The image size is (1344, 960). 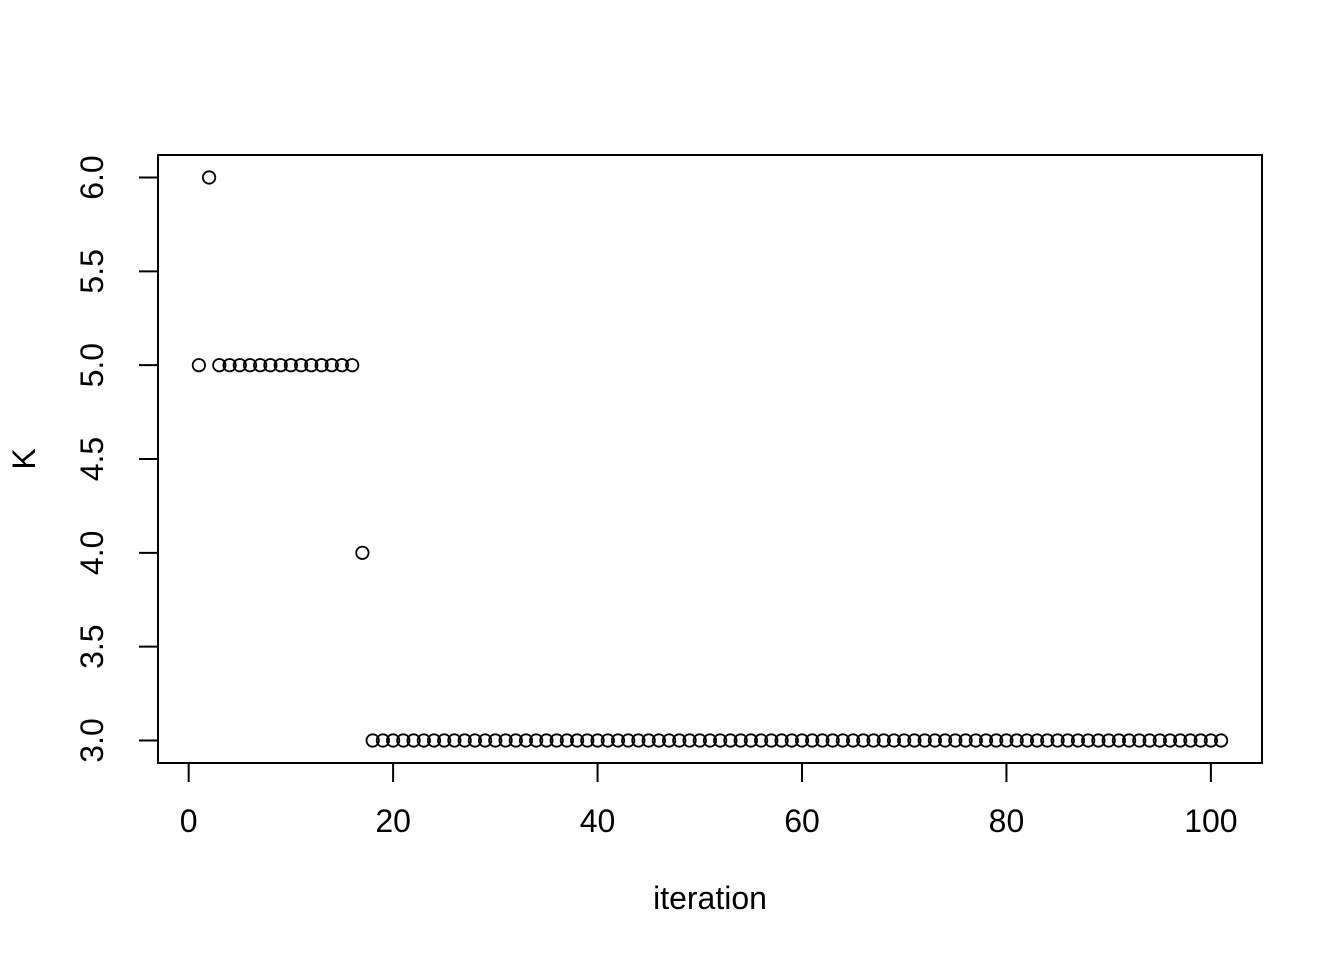 What do you see at coordinates (92, 740) in the screenshot?
I see `y-tick-label: 3.0` at bounding box center [92, 740].